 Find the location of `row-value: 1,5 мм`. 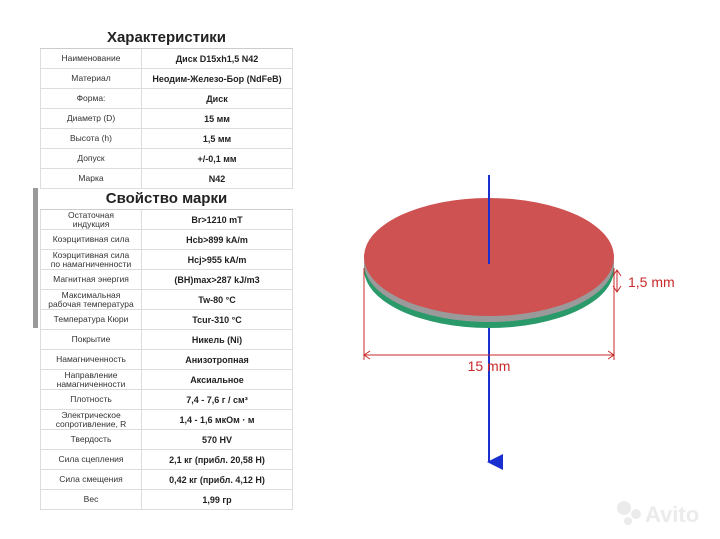

row-value: 1,5 мм is located at coordinates (217, 138).